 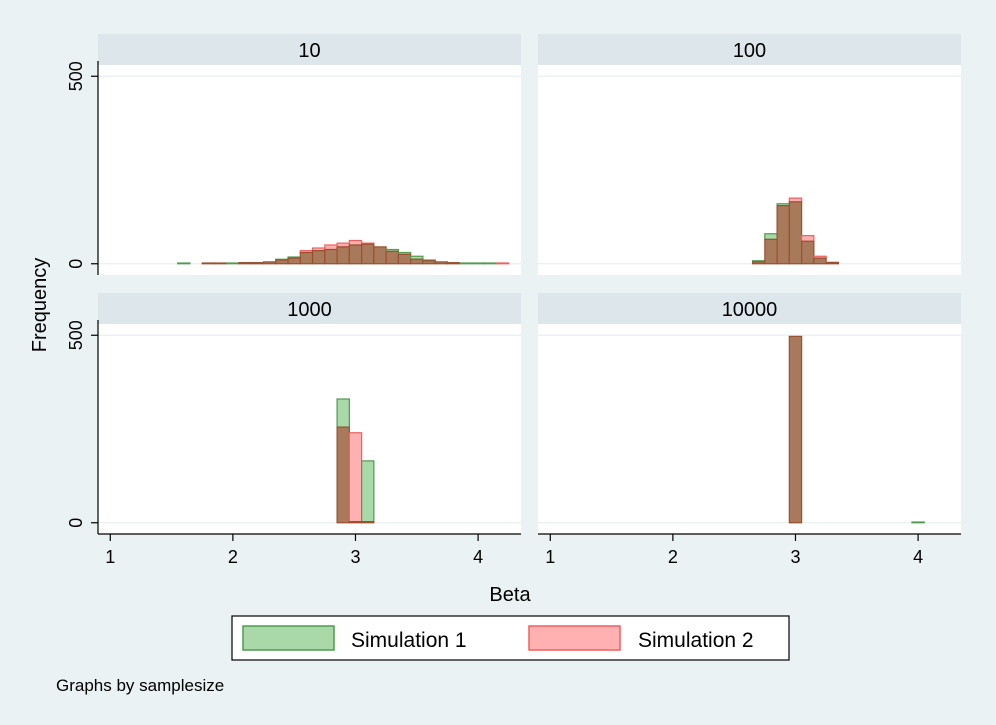 I want to click on y-axes: 0 500 0 500, so click(x=82, y=297).